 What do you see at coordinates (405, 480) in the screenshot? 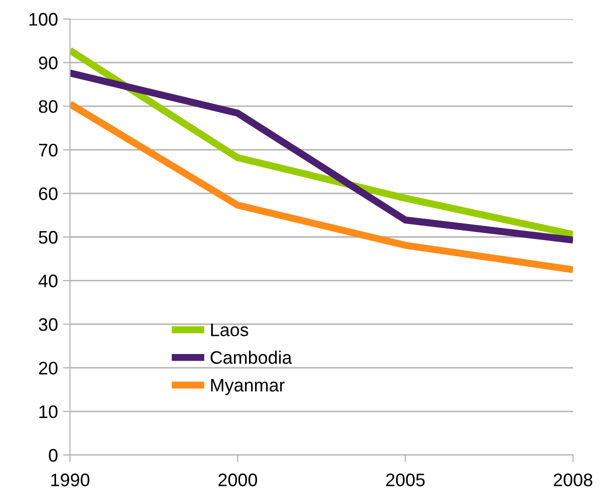
I see `x-tick-label: 2005` at bounding box center [405, 480].